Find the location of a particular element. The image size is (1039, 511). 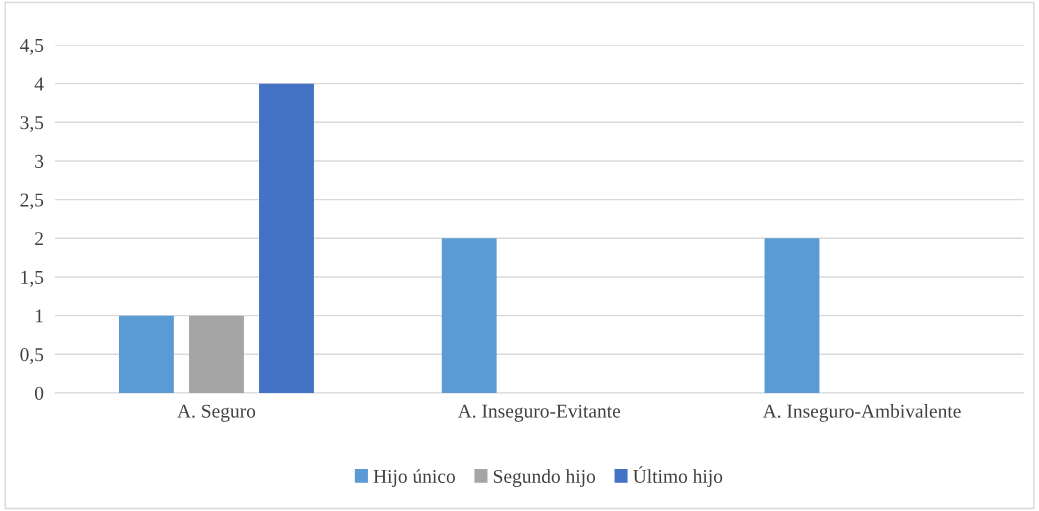

legend-label: Último hijo is located at coordinates (678, 476).